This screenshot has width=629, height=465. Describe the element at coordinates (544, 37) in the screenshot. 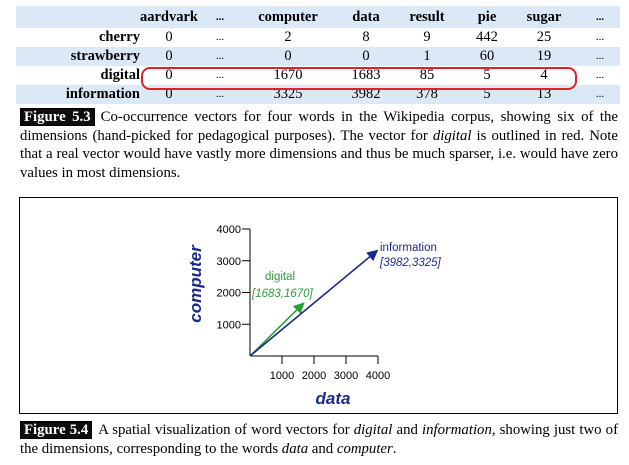

I see `table-cell: 25` at that location.